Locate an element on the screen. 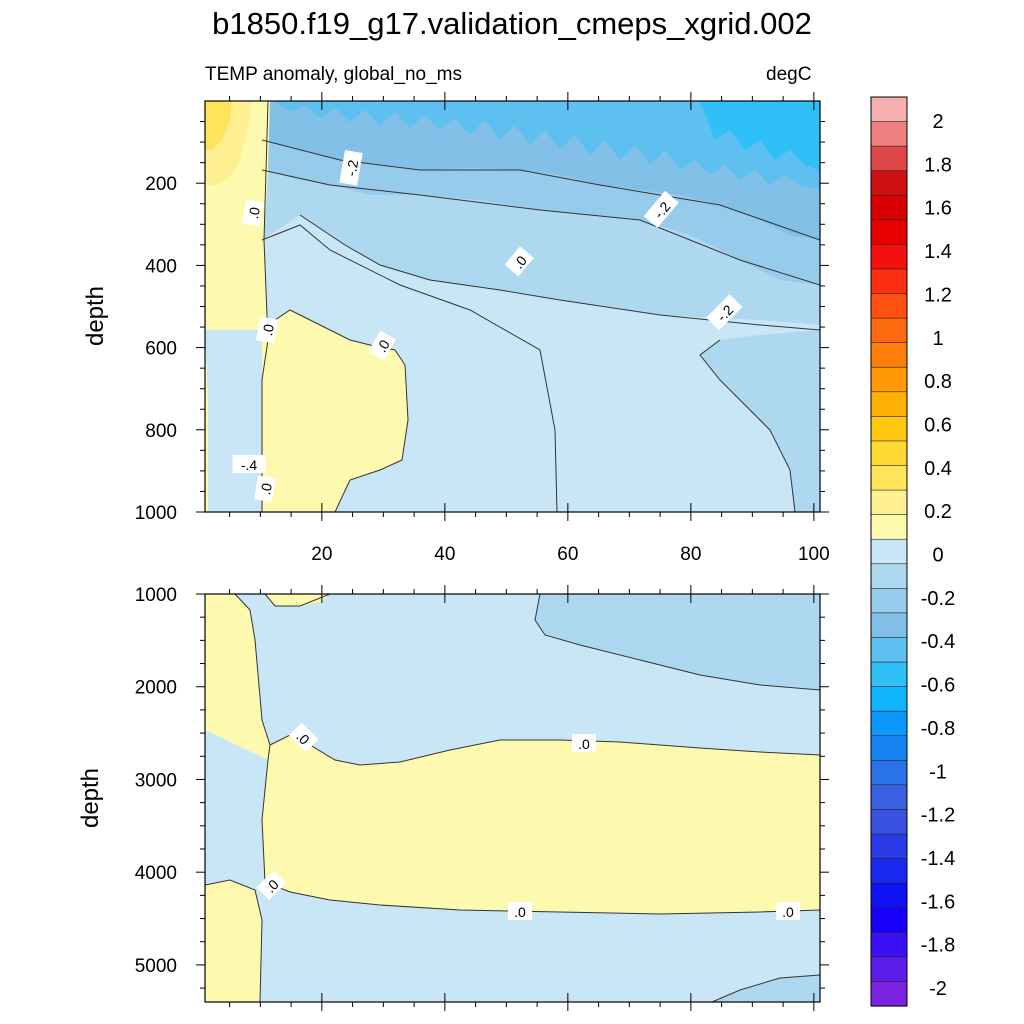 The image size is (1024, 1024). upper-x-tick-label: 40 is located at coordinates (444, 554).